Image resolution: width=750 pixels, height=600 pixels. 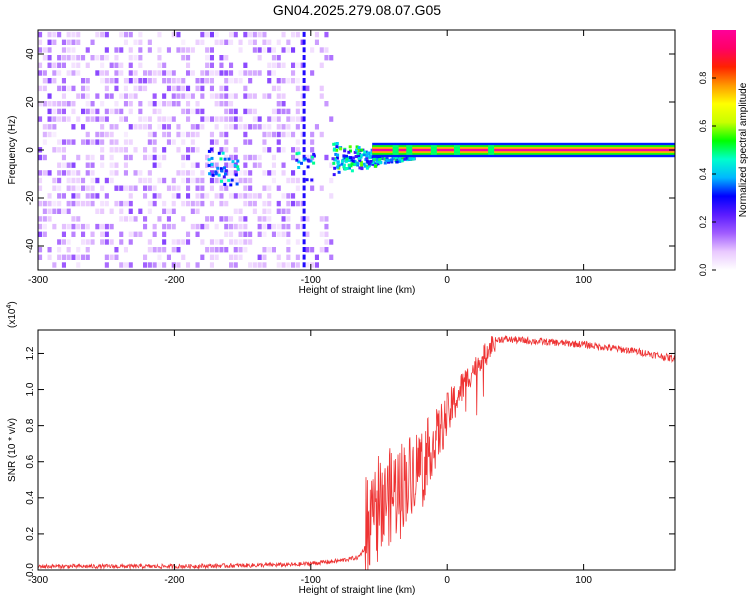 I want to click on colorbar-tick-label: 0.6, so click(x=703, y=126).